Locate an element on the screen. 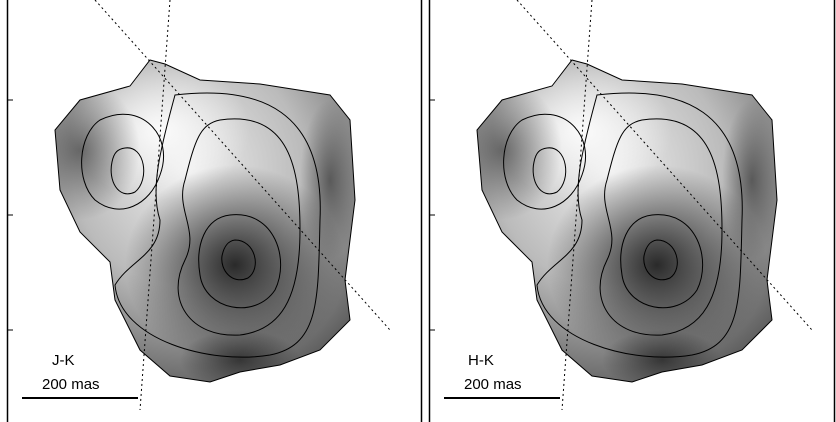 The width and height of the screenshot is (836, 422). panel-label: H-K is located at coordinates (481, 360).